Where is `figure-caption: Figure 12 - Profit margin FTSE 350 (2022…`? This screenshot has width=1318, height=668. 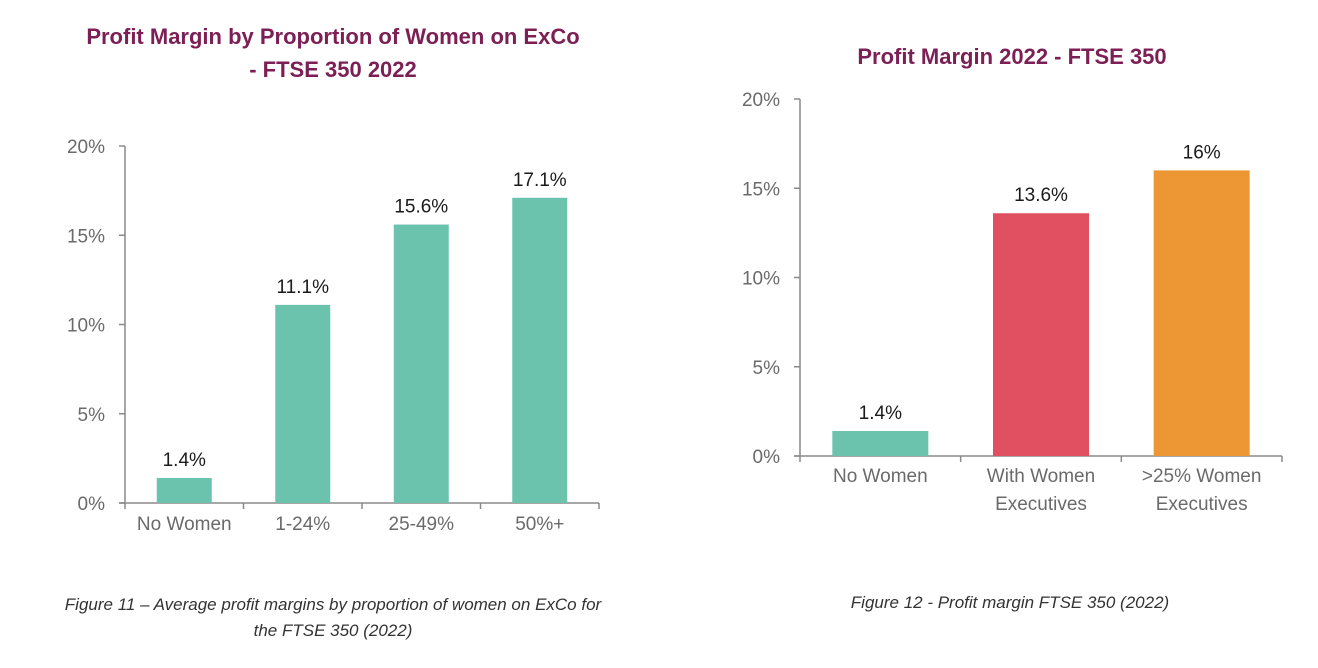 figure-caption: Figure 12 - Profit margin FTSE 350 (2022… is located at coordinates (1010, 602).